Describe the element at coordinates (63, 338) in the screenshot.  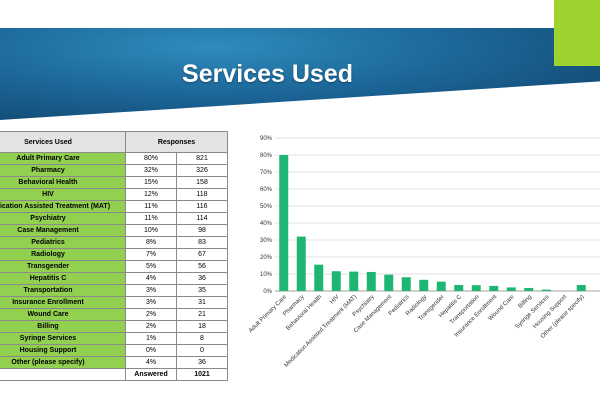
I see `row-label: Syringe Services` at that location.